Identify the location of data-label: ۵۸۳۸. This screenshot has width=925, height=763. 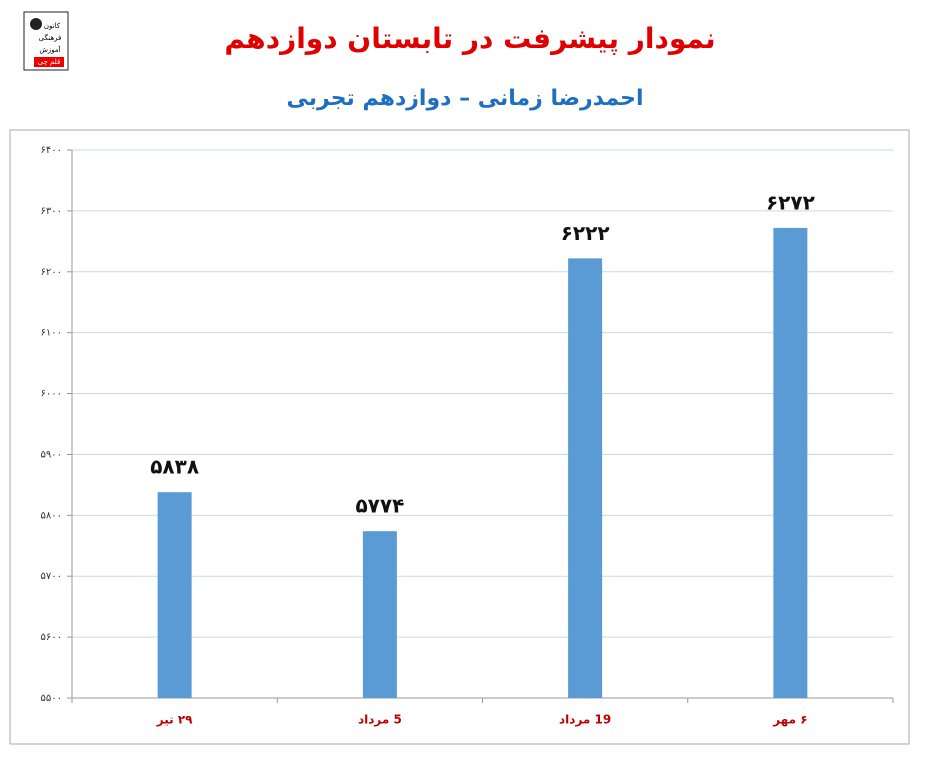
(174, 467).